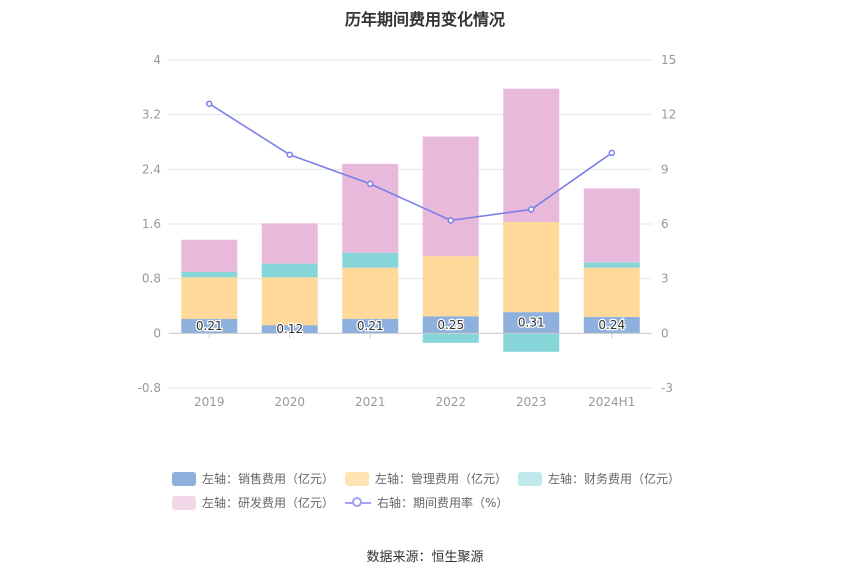  I want to click on legend-label-sales: 左轴：销售费用（亿元）, so click(268, 479).